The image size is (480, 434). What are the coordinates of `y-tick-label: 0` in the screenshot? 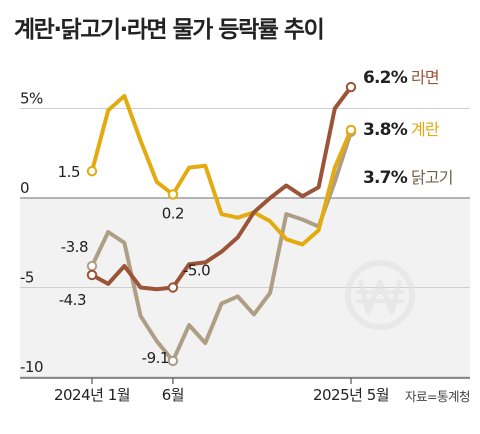 It's located at (24, 188).